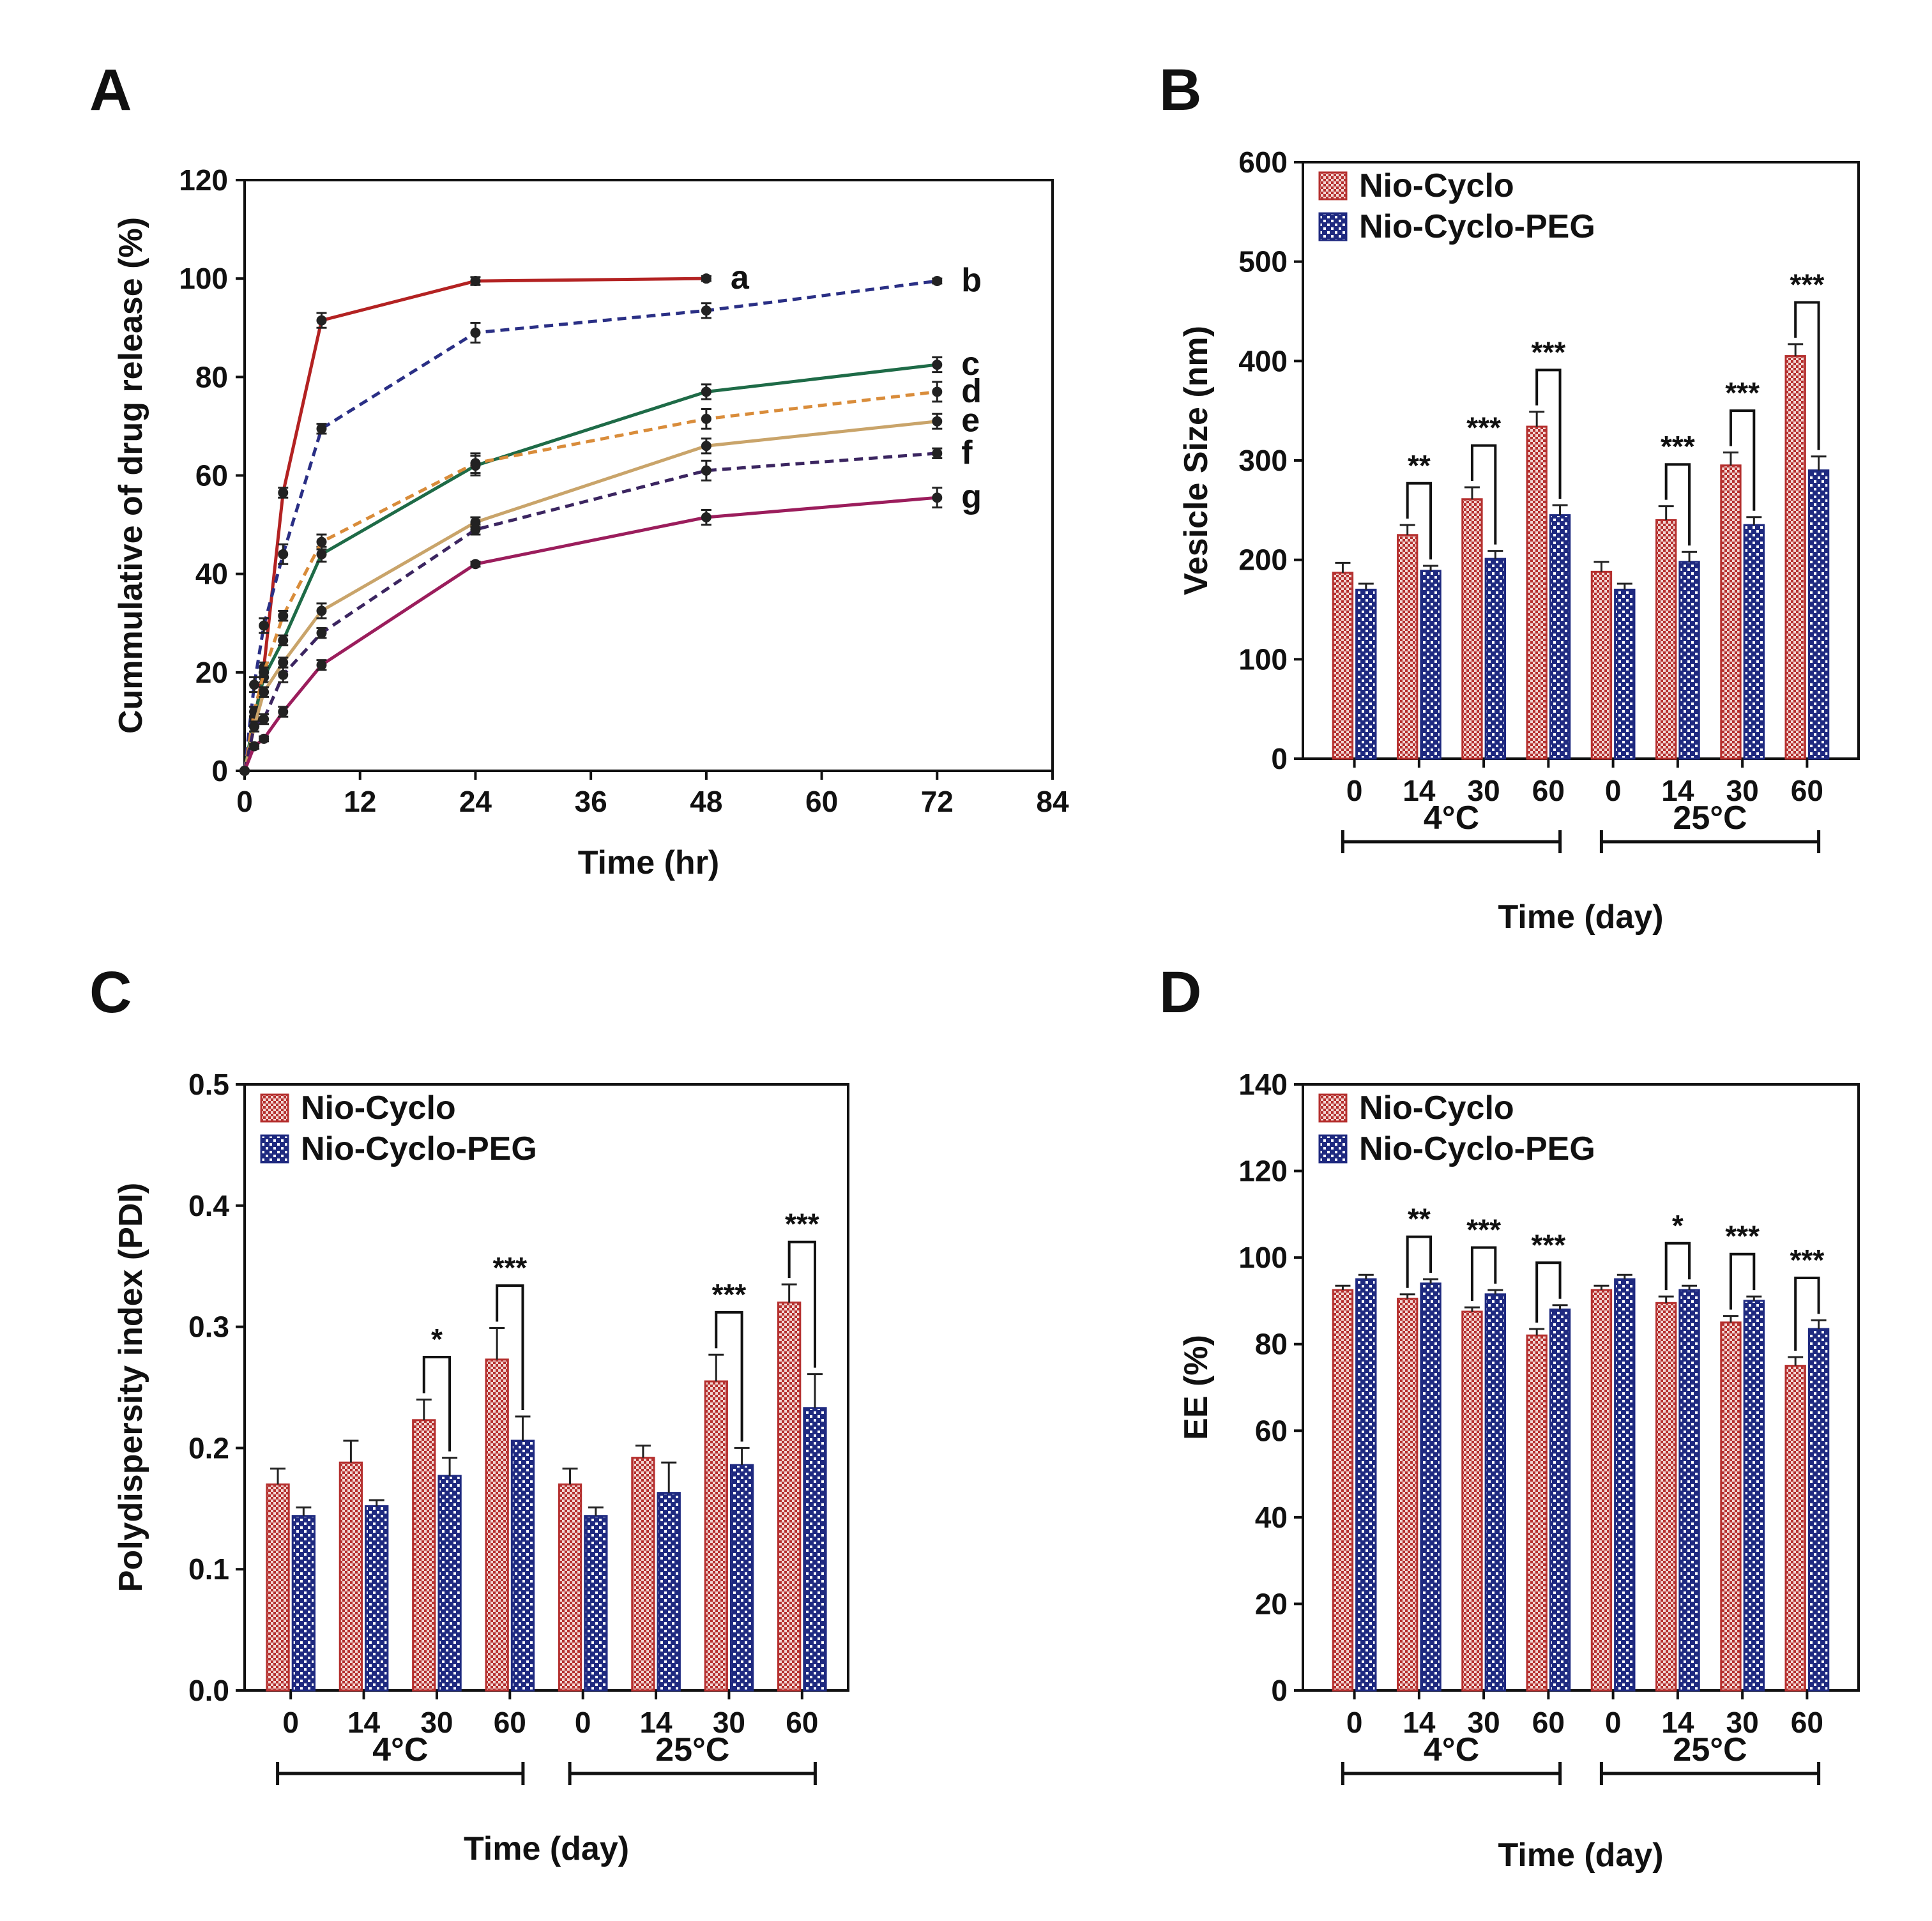 This screenshot has width=1932, height=1921. Describe the element at coordinates (1419, 466) in the screenshot. I see `significance-label: **` at that location.